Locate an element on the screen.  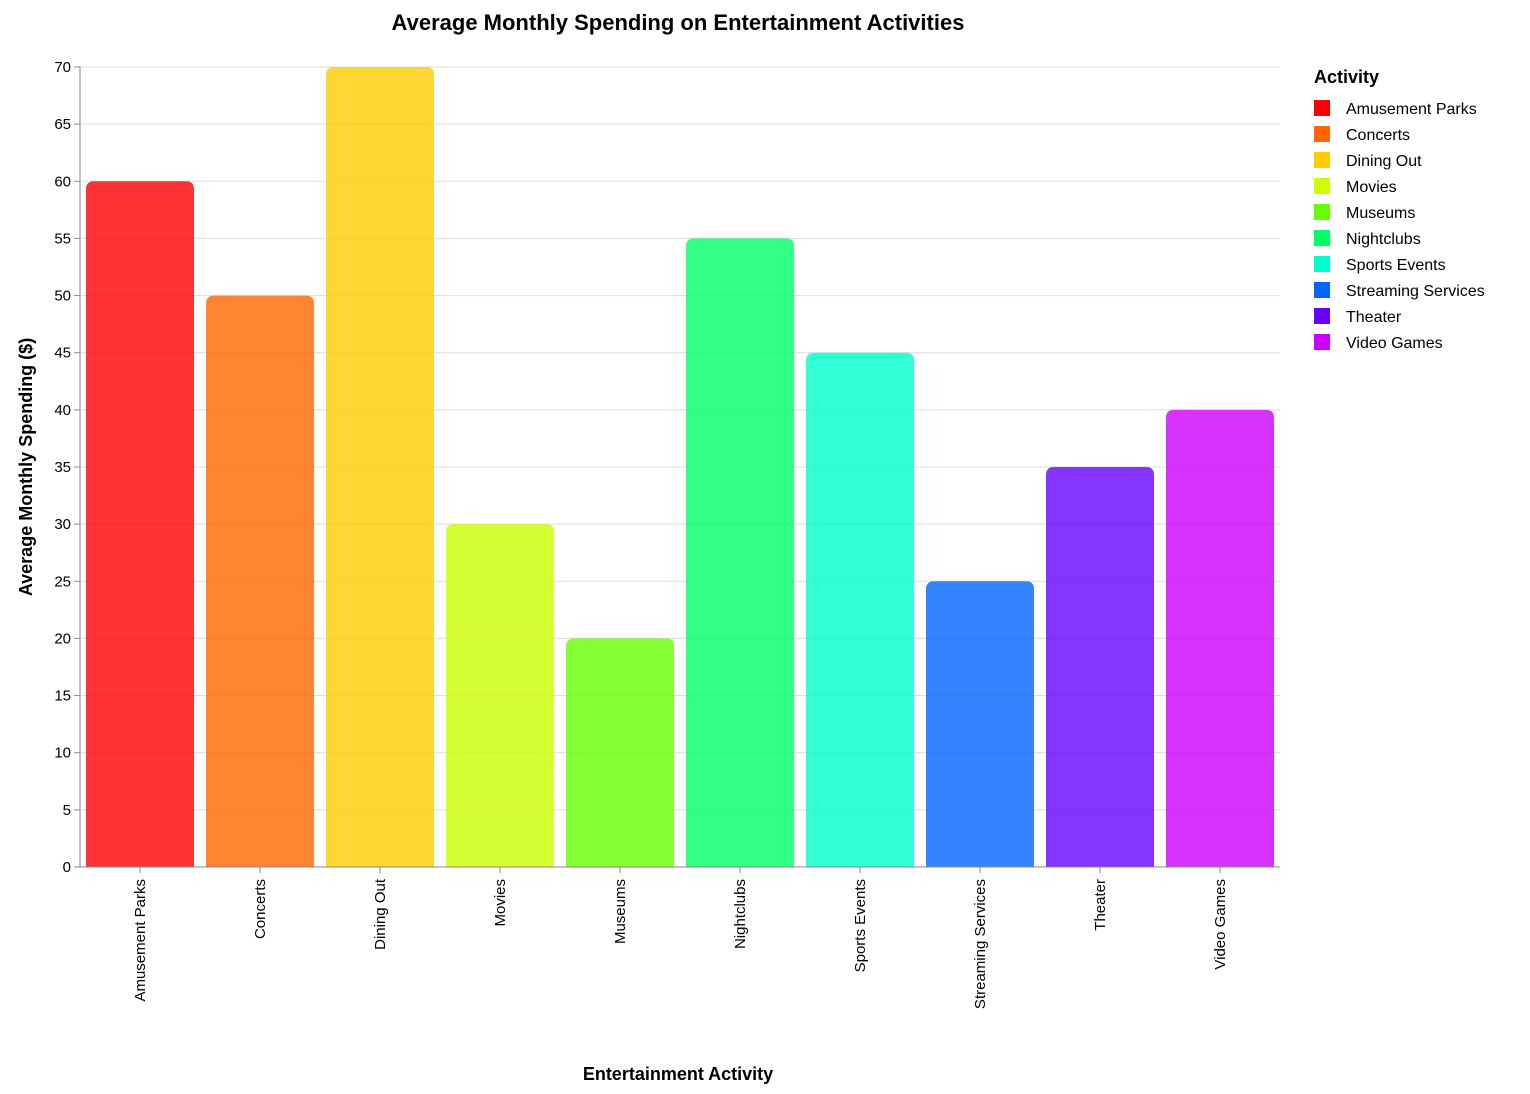
legend-label: Video Games is located at coordinates (1394, 343).